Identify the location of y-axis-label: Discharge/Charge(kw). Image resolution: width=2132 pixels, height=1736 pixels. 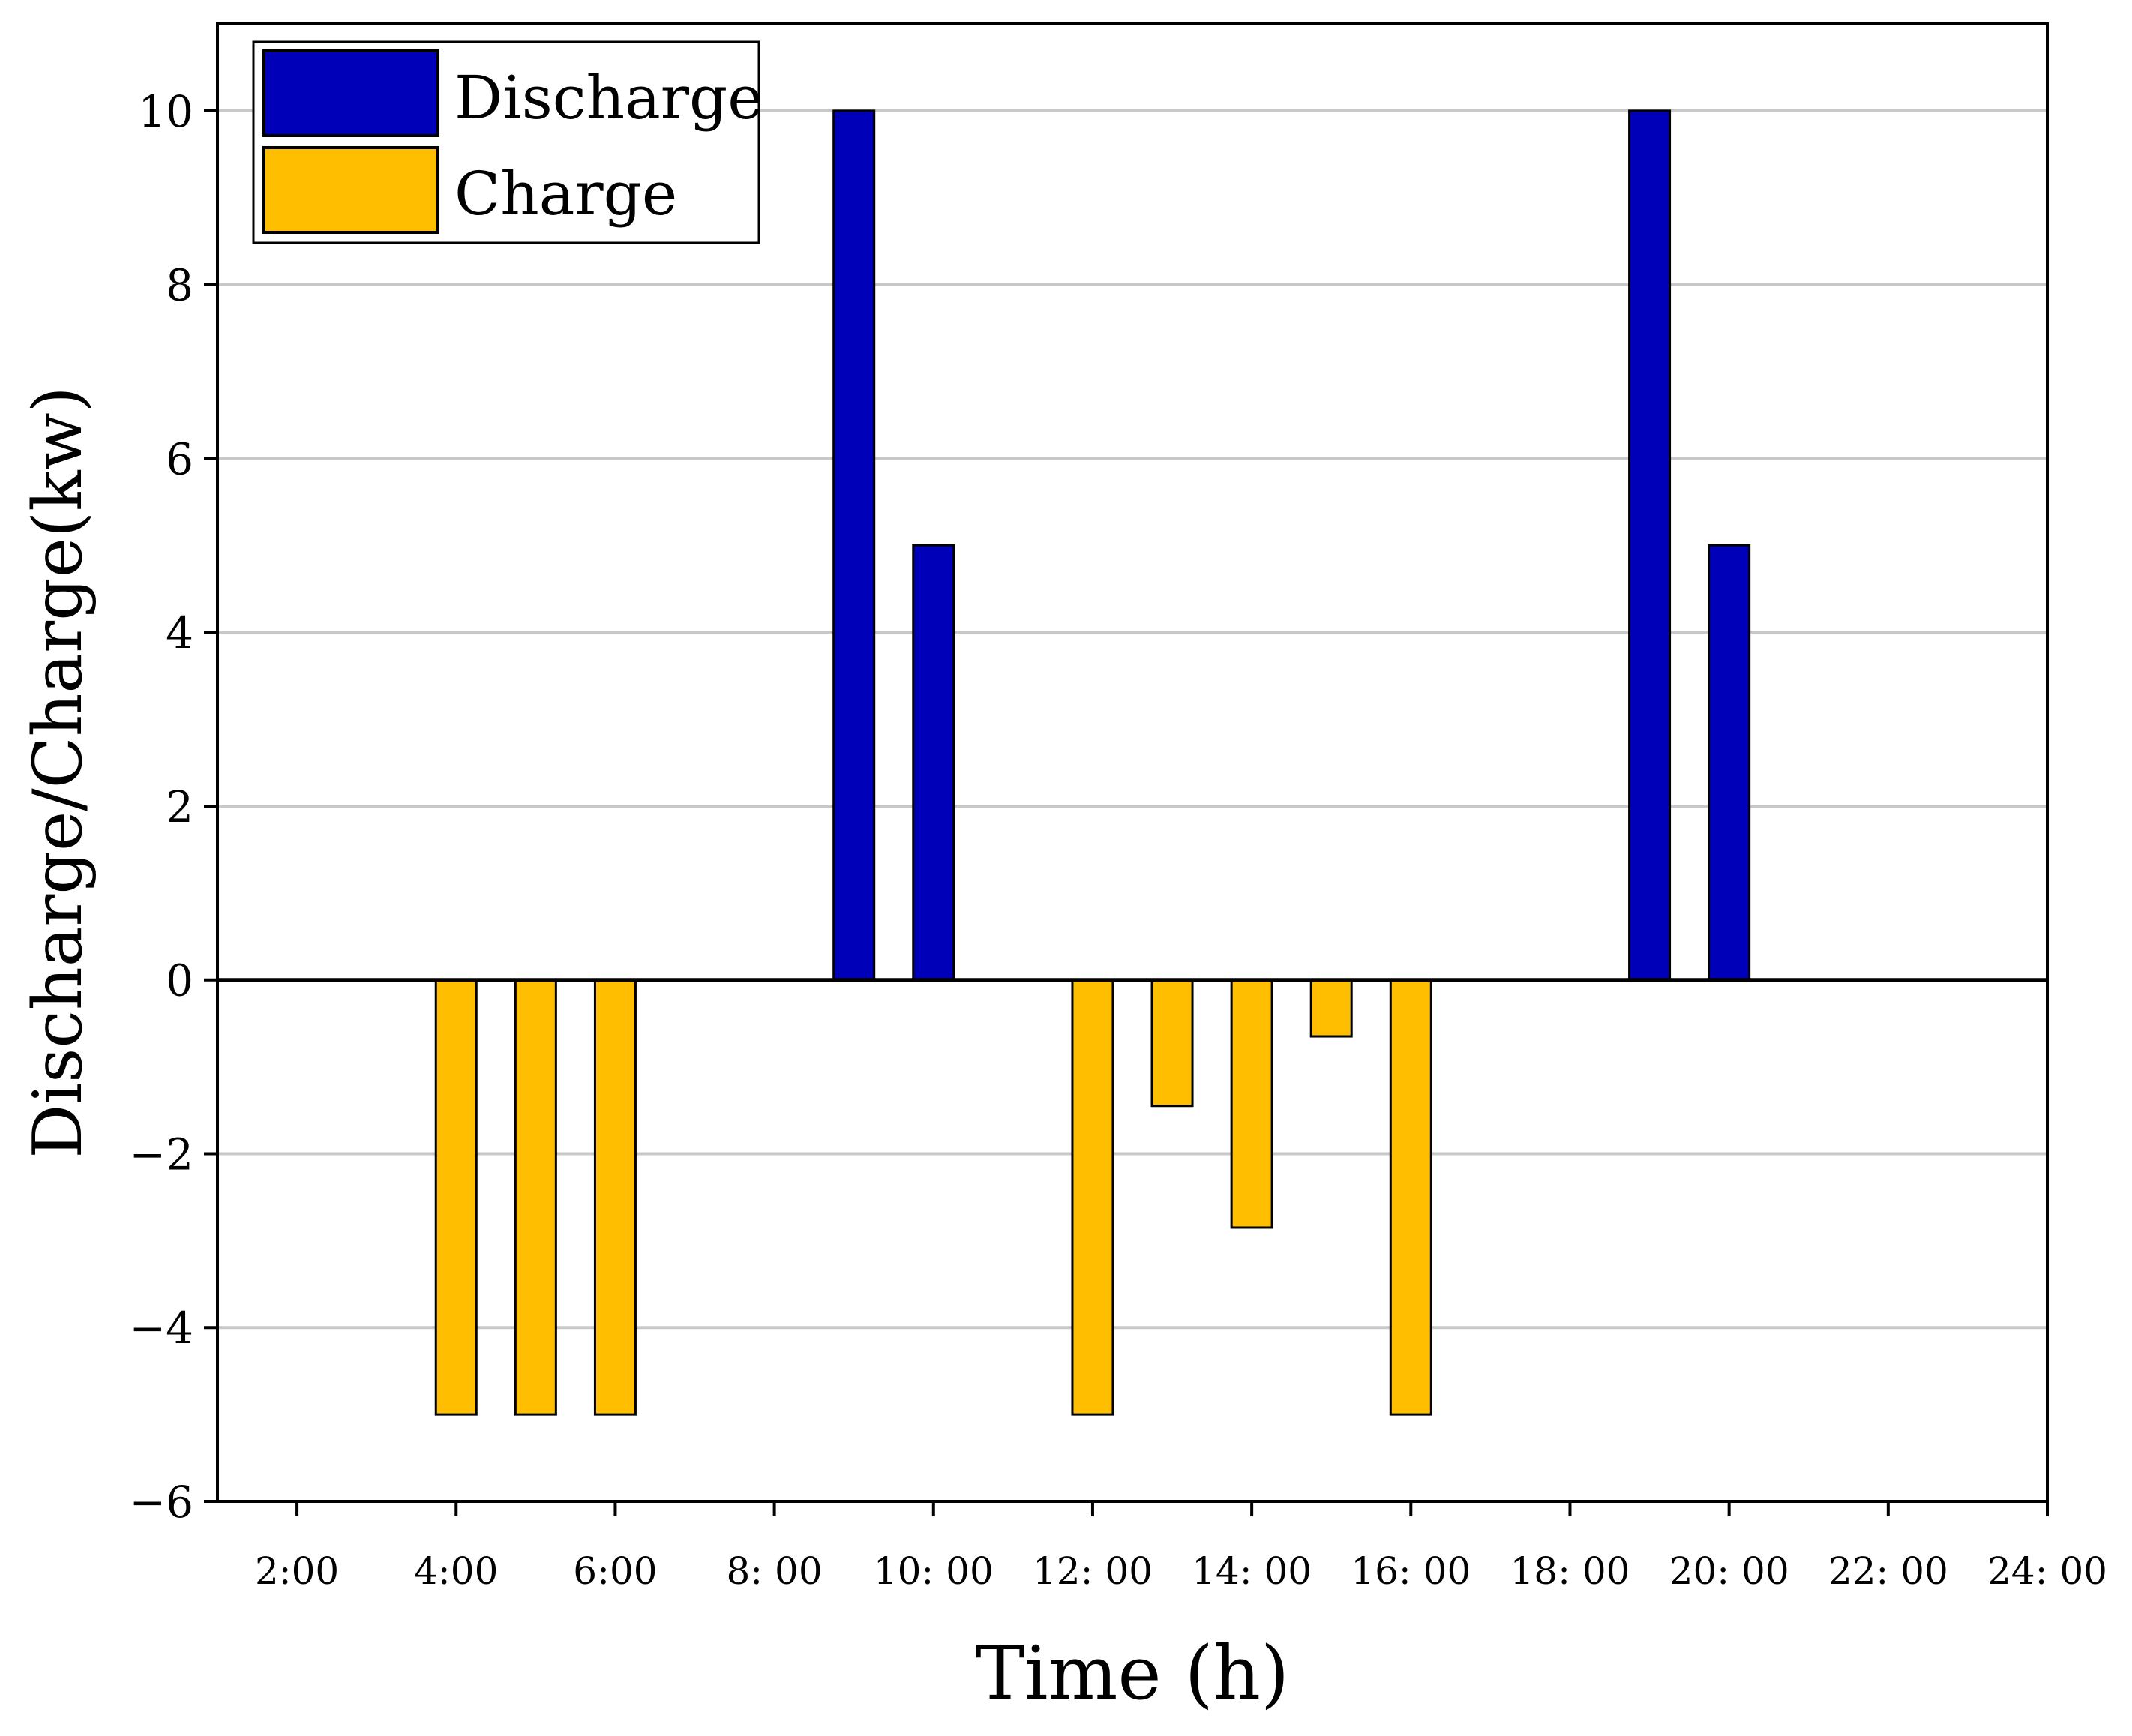
(58, 772).